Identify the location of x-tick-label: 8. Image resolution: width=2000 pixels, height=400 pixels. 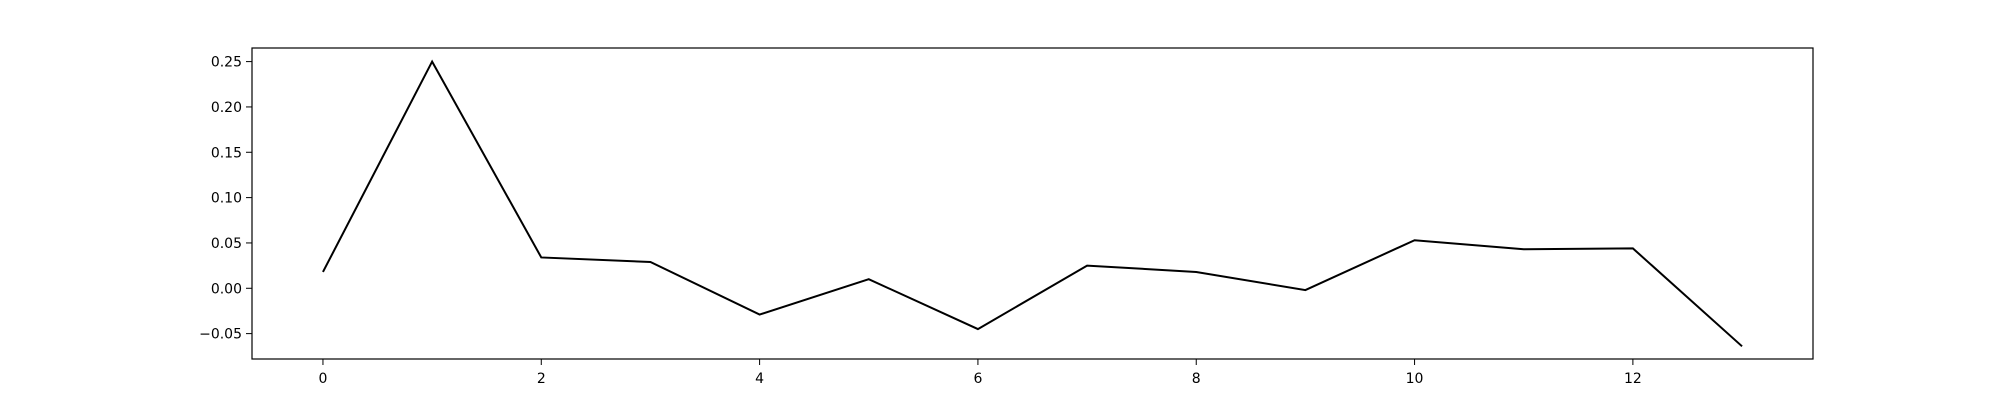
(1196, 379).